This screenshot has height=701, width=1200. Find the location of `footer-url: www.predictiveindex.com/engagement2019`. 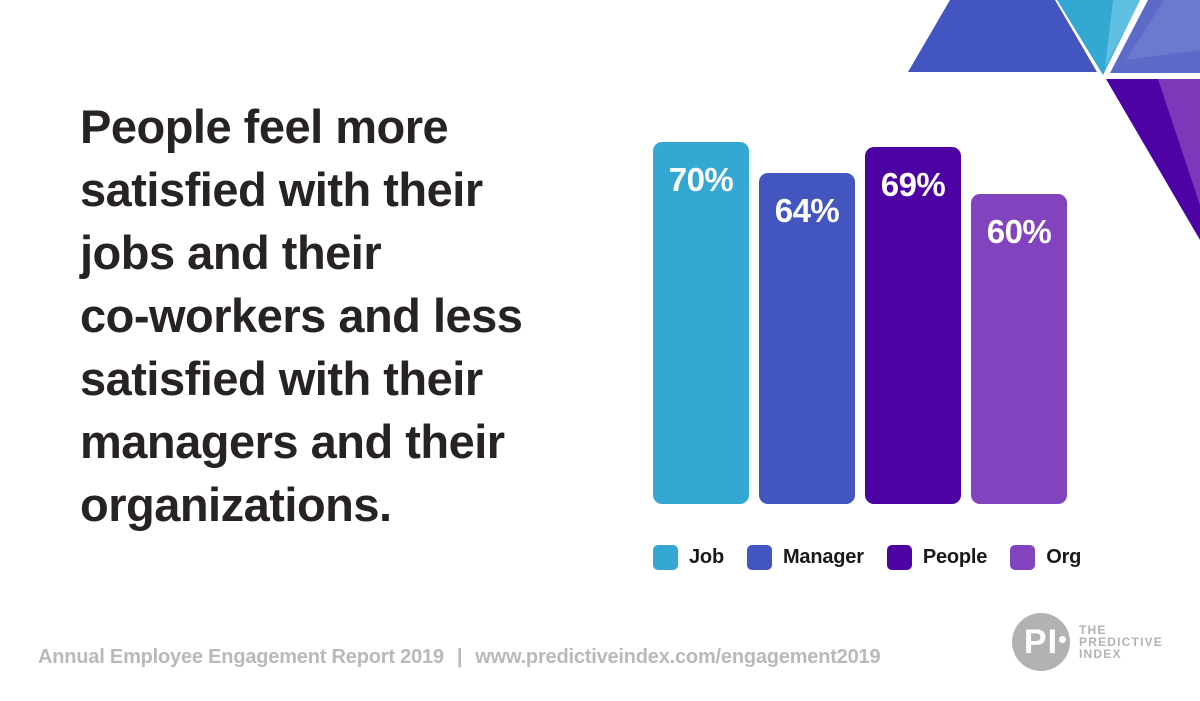

footer-url: www.predictiveindex.com/engagement2019 is located at coordinates (678, 657).